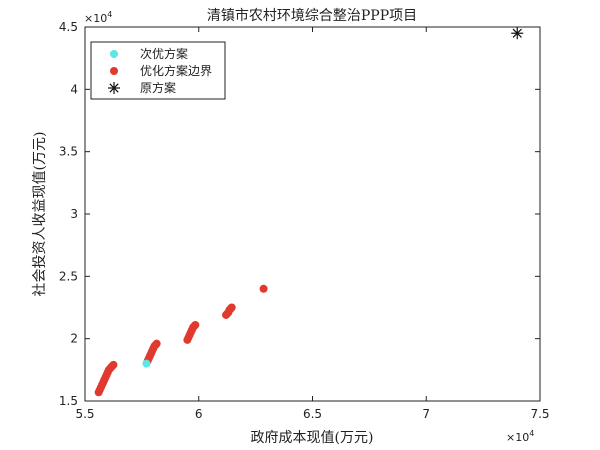  What do you see at coordinates (176, 70) in the screenshot?
I see `legend-entry-1: 优化方案边界` at bounding box center [176, 70].